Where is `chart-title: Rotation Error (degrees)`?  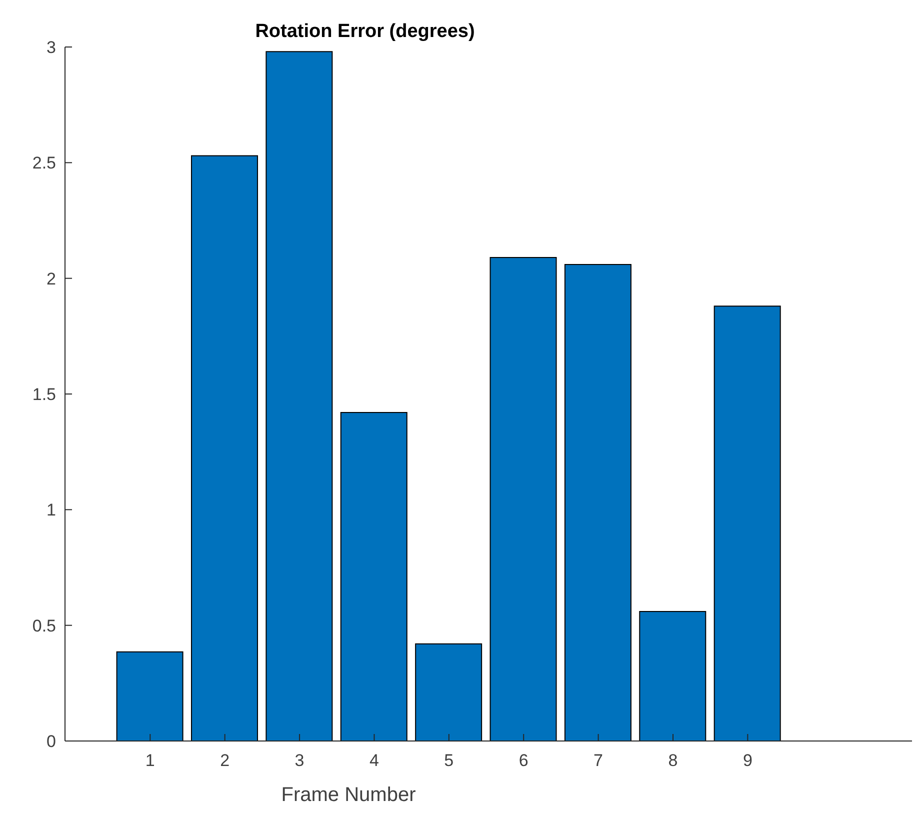 chart-title: Rotation Error (degrees) is located at coordinates (365, 31).